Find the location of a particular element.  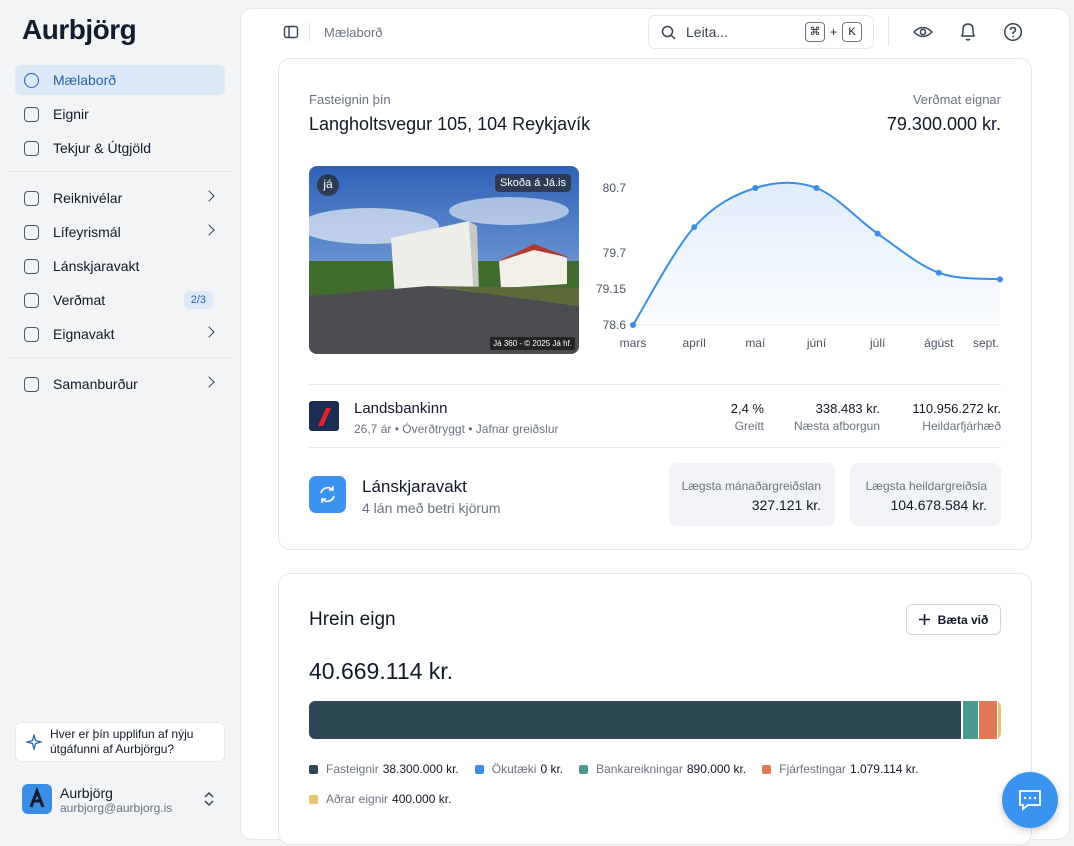

legend-item: Fjárfestingar 1.079.114 kr. is located at coordinates (840, 769).